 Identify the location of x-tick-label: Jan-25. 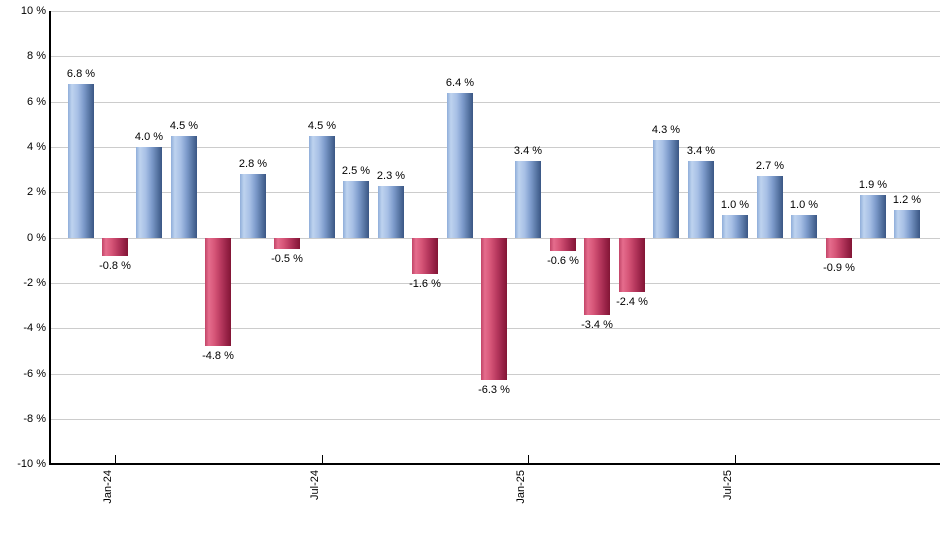
(521, 487).